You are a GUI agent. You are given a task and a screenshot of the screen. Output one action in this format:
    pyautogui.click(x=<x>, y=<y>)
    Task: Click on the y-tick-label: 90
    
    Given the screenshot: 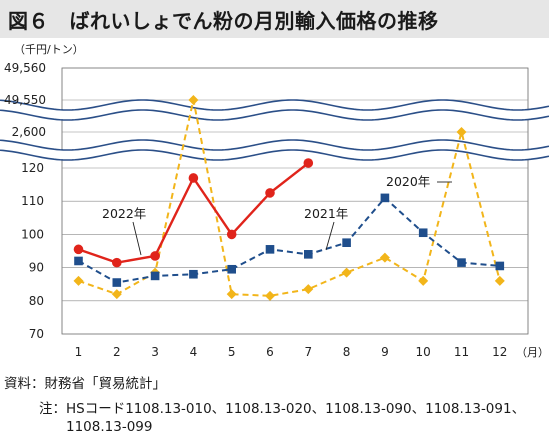 What is the action you would take?
    pyautogui.click(x=36, y=268)
    